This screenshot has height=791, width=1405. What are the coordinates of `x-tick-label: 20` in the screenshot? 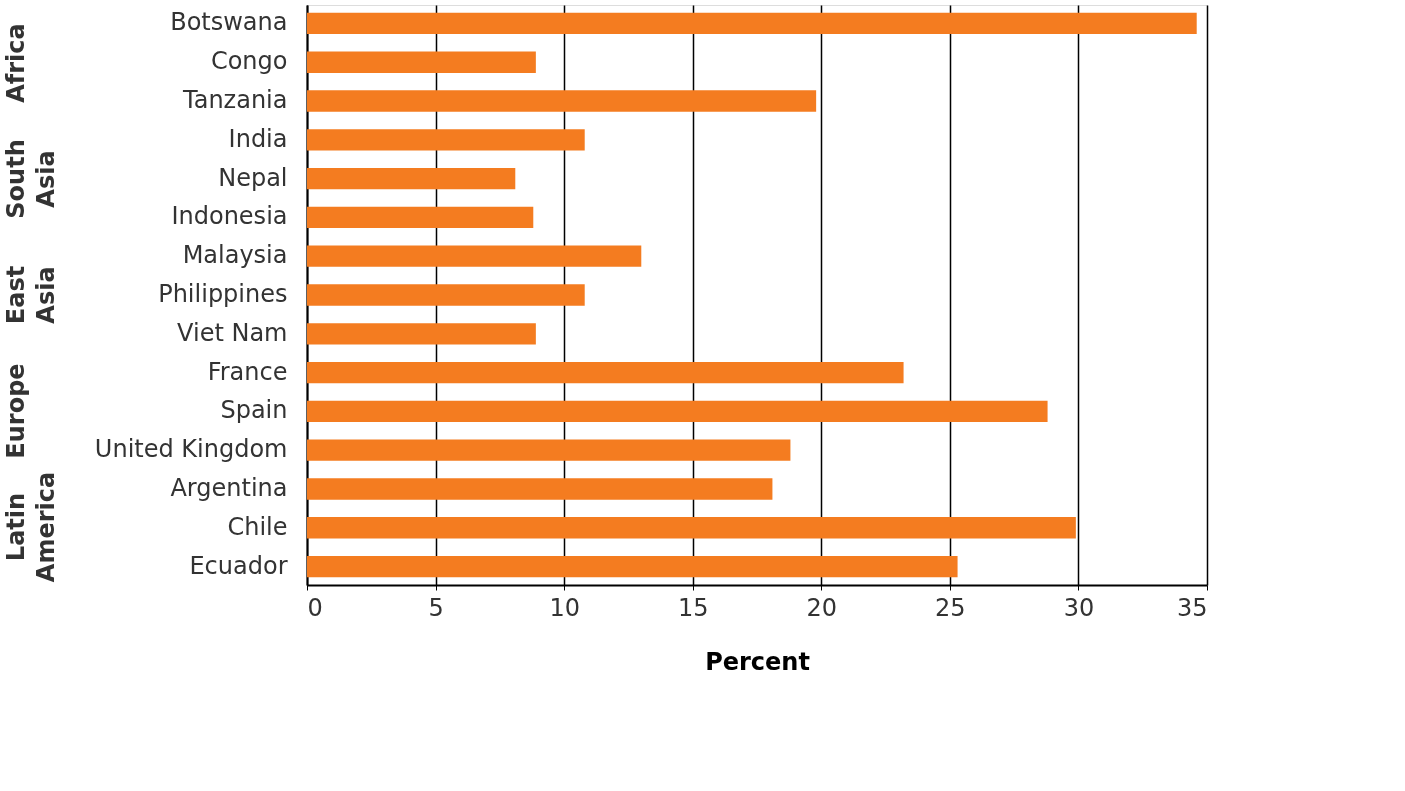 It's located at (822, 607).